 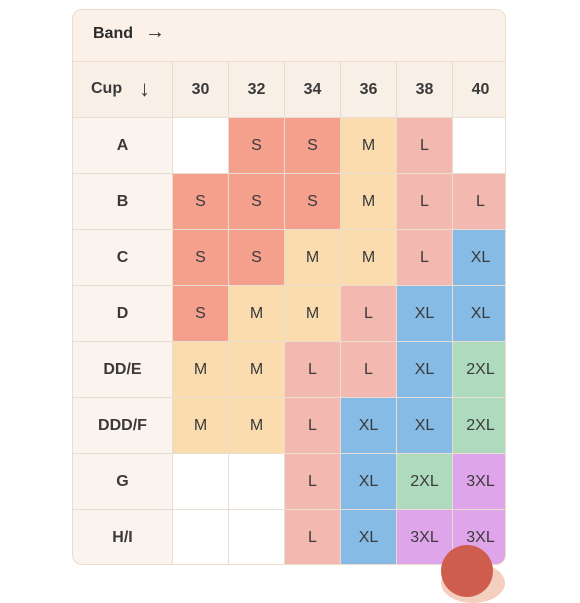 What do you see at coordinates (122, 425) in the screenshot?
I see `cup-size-label: DDD/F` at bounding box center [122, 425].